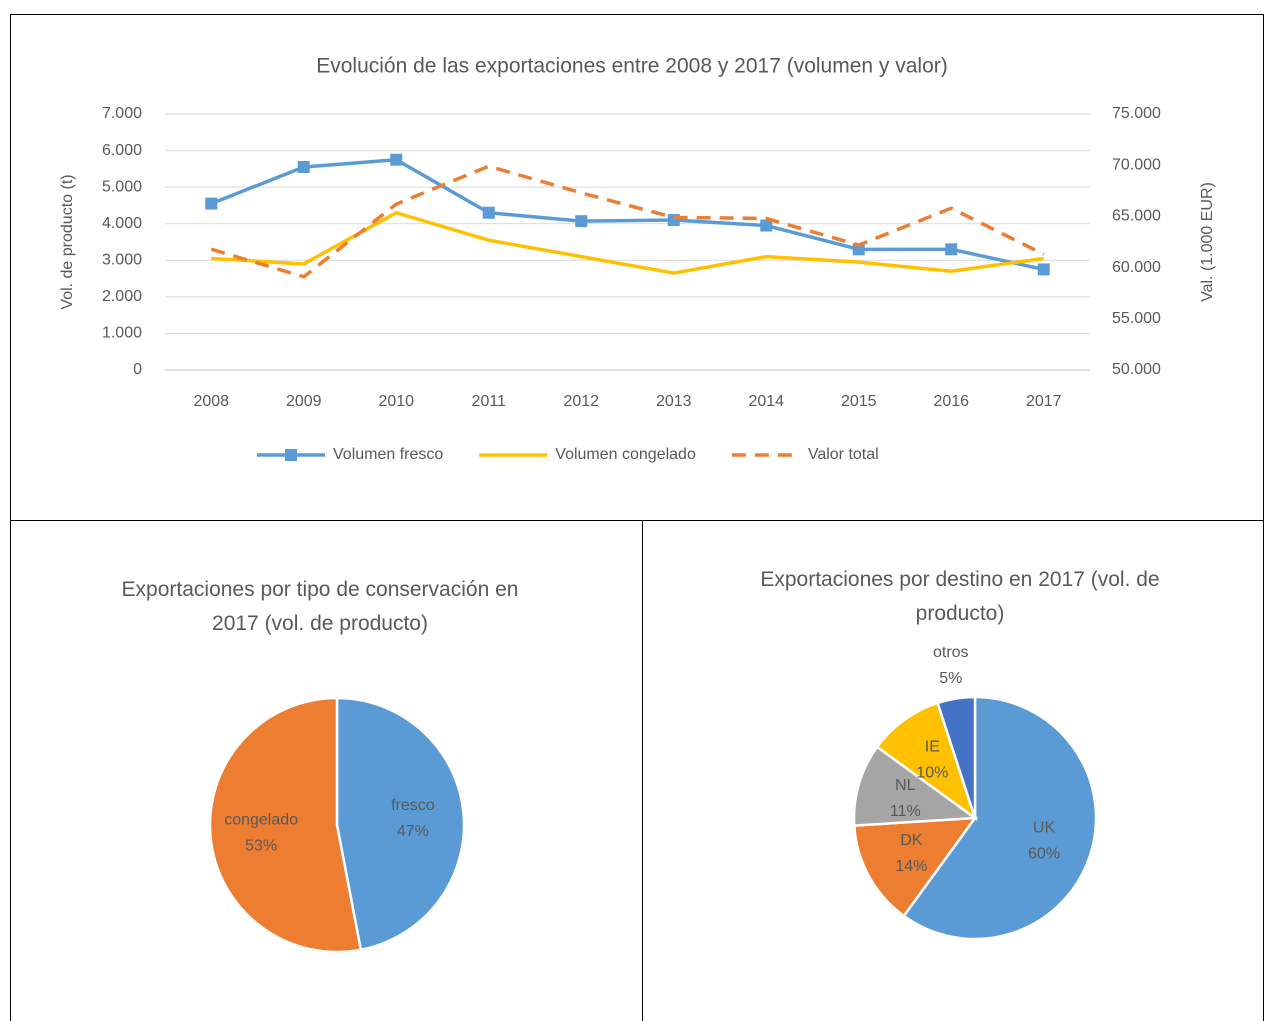 This screenshot has width=1268, height=1021. I want to click on y2-tick-label: 65.000, so click(1136, 216).